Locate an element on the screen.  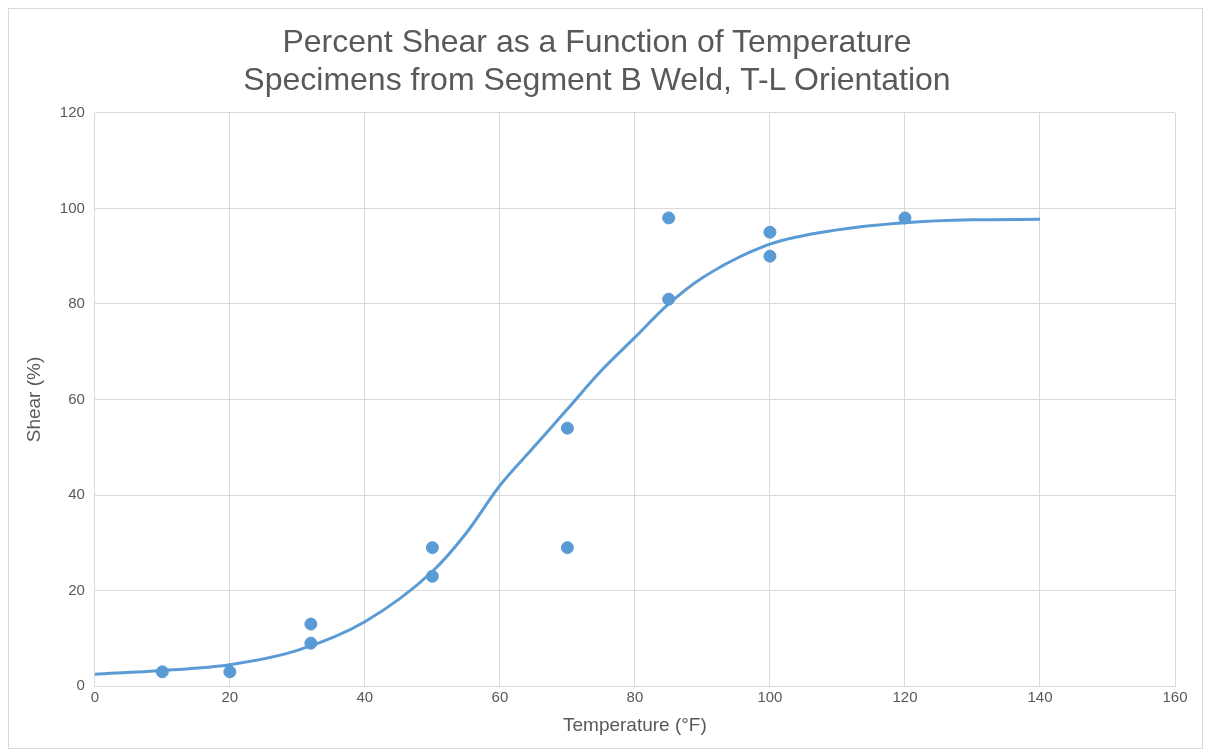
chart-subtitle: Specimens from Segment B Weld, T-L Orientation is located at coordinates (597, 79).